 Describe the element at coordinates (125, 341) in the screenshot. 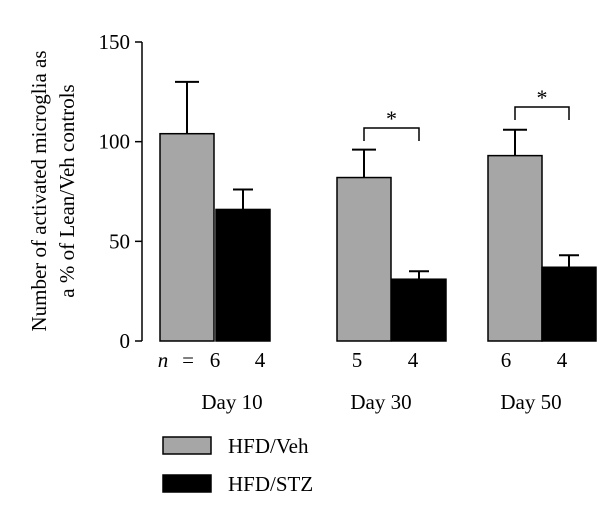

I see `y-tick-label: 0` at that location.